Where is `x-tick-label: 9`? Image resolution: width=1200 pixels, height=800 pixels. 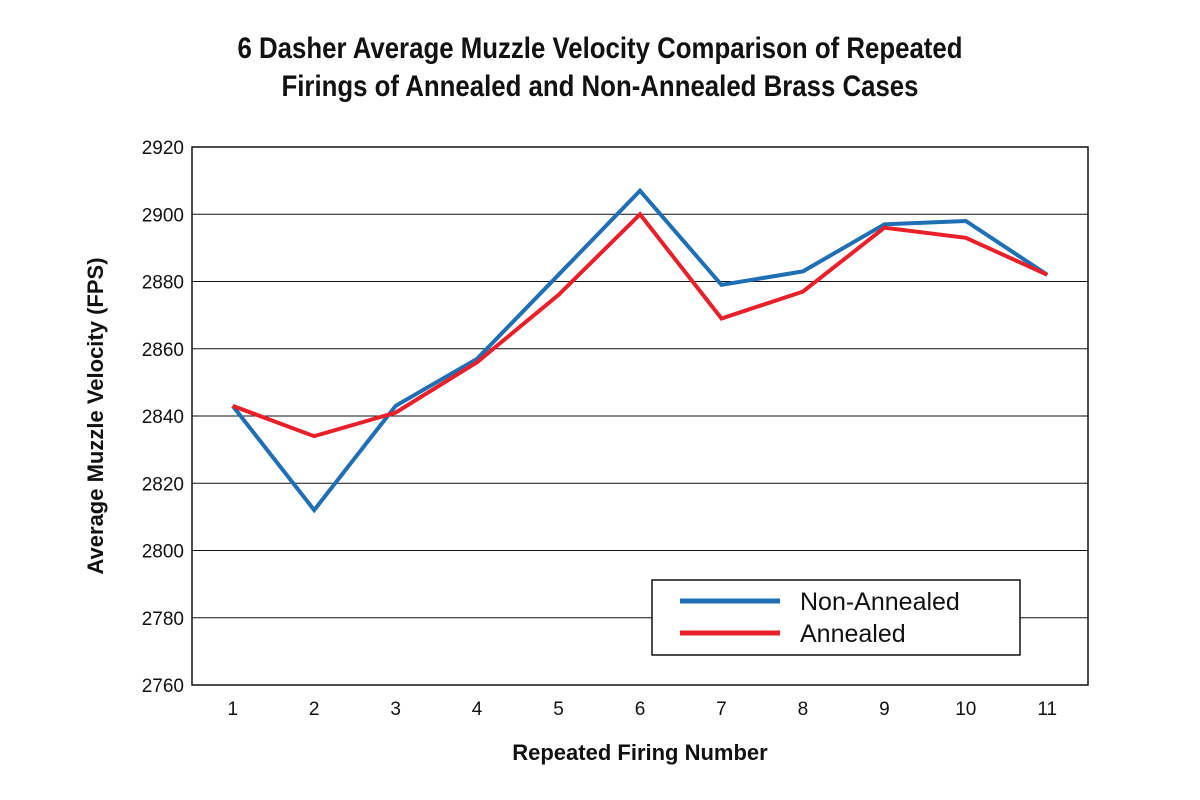
x-tick-label: 9 is located at coordinates (884, 709).